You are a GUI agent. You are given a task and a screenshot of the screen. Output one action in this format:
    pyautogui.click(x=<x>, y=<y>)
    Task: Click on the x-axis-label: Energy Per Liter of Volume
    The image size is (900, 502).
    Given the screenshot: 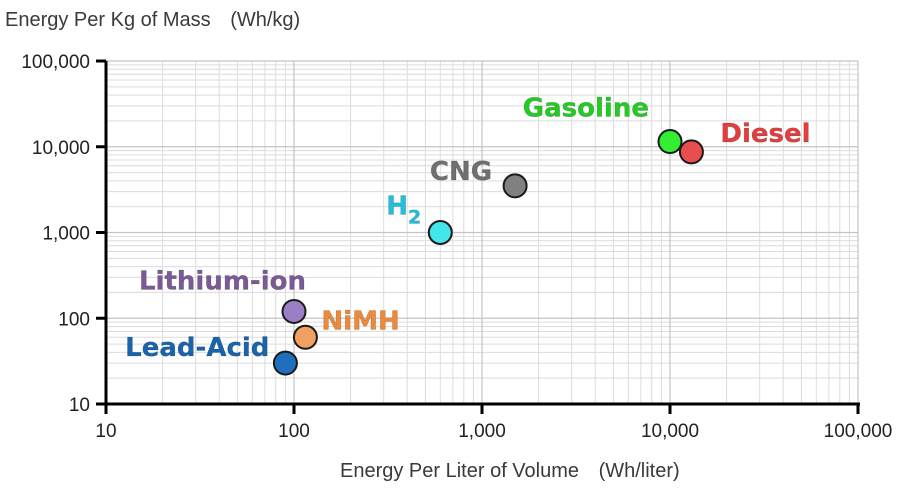 What is the action you would take?
    pyautogui.click(x=459, y=471)
    